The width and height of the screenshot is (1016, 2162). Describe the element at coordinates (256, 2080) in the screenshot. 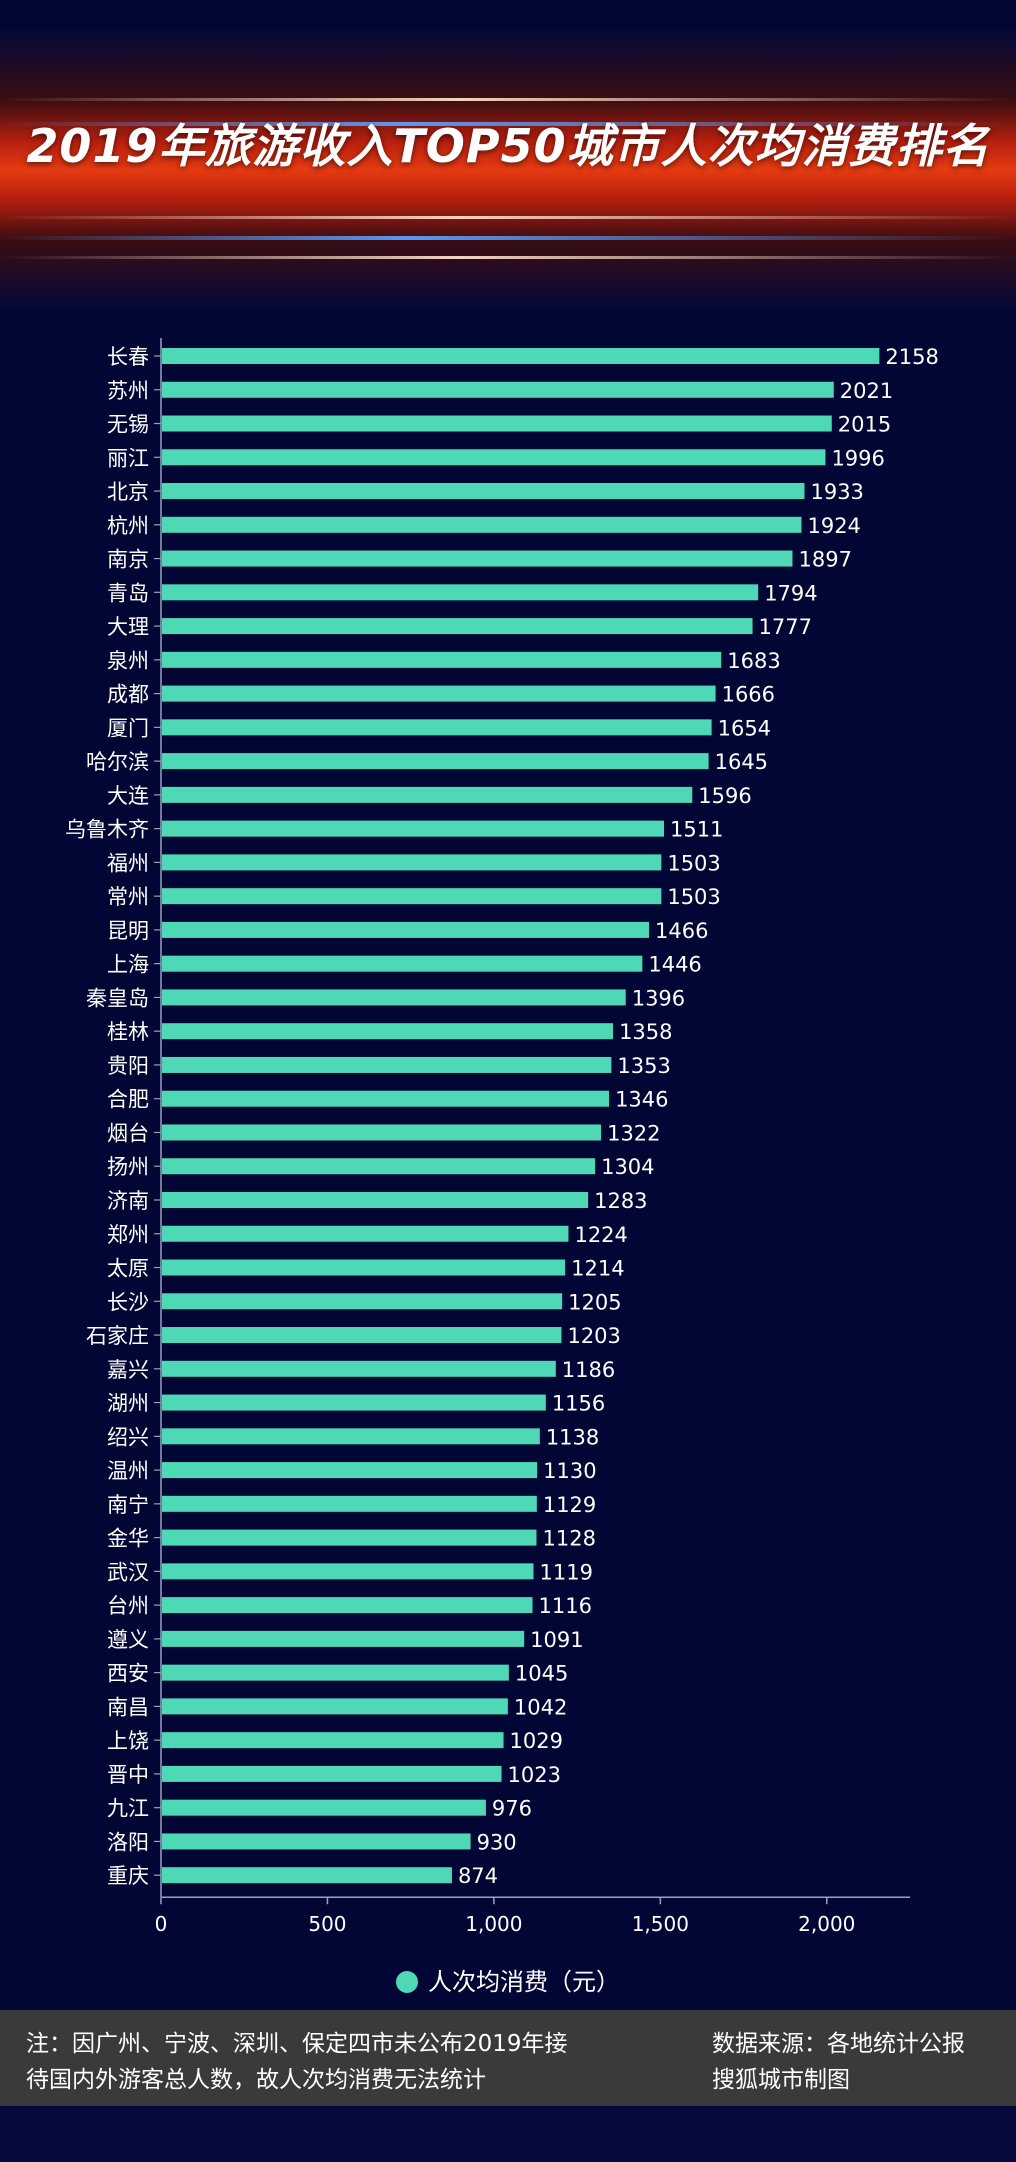

I see `footnote-line: 待国内外游客总人数，故人次均消费无法统计` at that location.